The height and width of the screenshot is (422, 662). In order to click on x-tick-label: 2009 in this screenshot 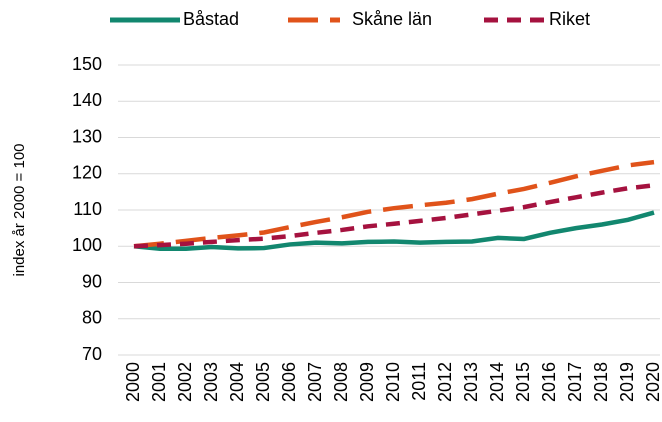, I will do `click(367, 382)`.